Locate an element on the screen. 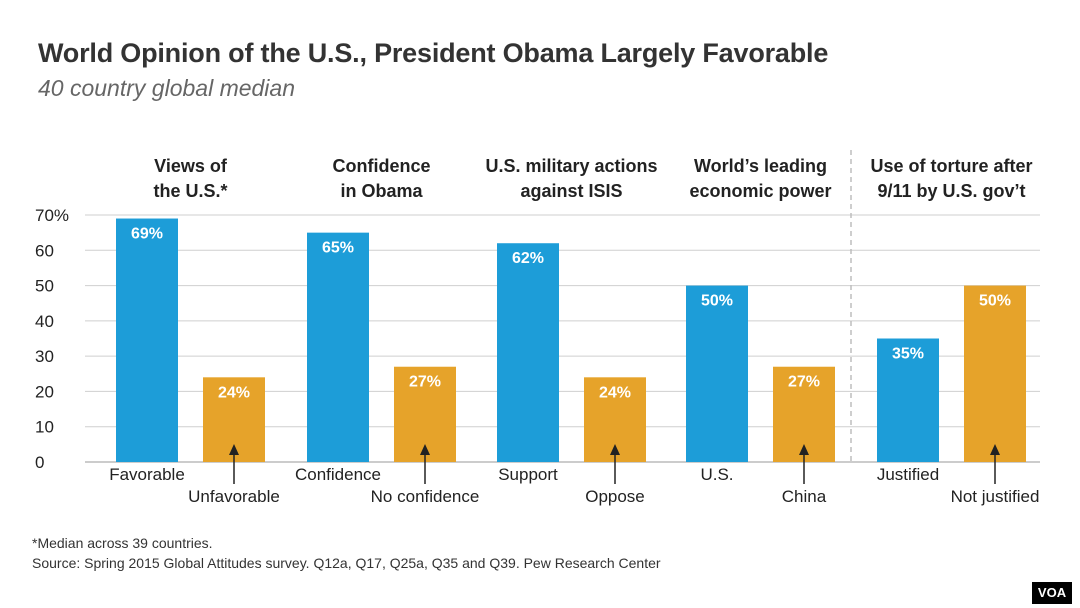 Image resolution: width=1080 pixels, height=608 pixels. y-tick-label: 0 is located at coordinates (39, 462).